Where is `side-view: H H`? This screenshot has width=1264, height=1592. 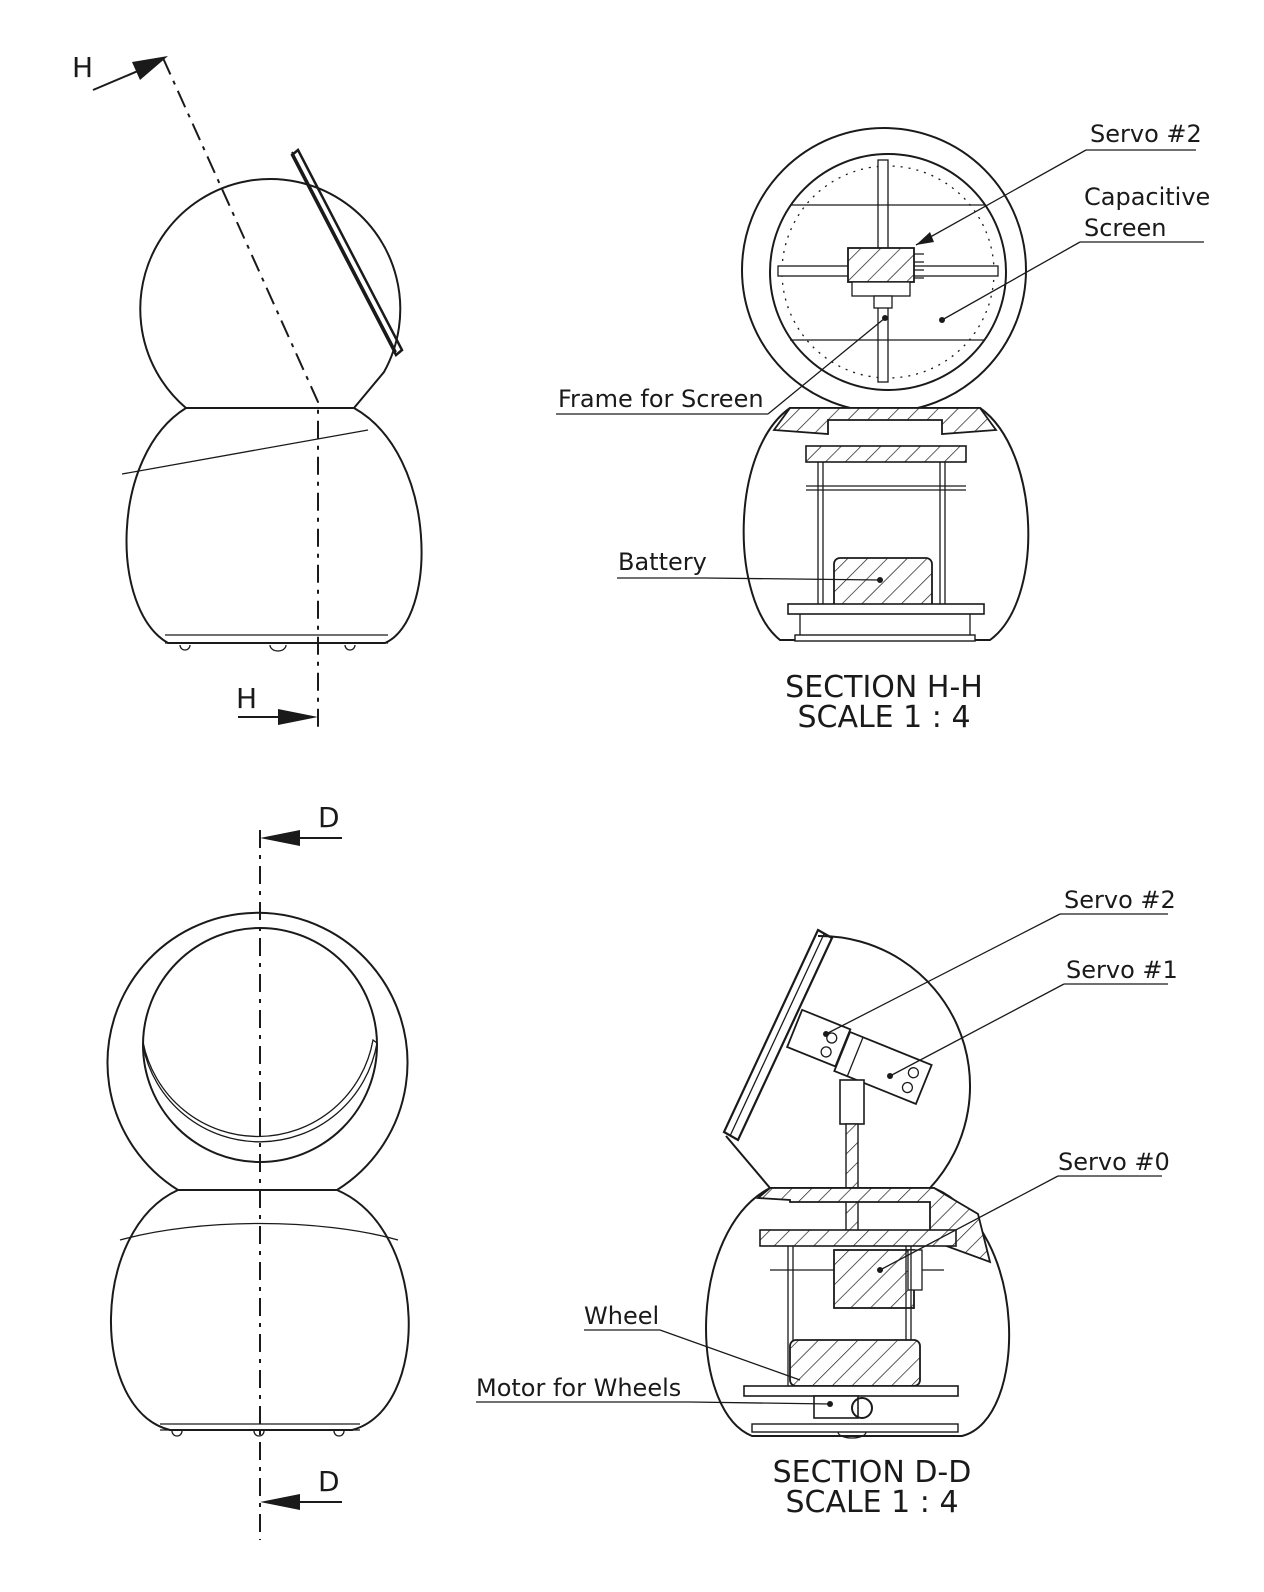 side-view: H H is located at coordinates (247, 390).